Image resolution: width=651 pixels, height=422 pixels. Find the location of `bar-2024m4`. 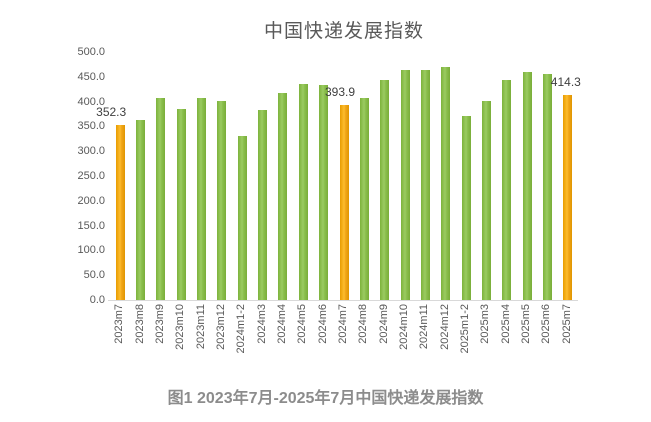

bar-2024m4 is located at coordinates (283, 196).